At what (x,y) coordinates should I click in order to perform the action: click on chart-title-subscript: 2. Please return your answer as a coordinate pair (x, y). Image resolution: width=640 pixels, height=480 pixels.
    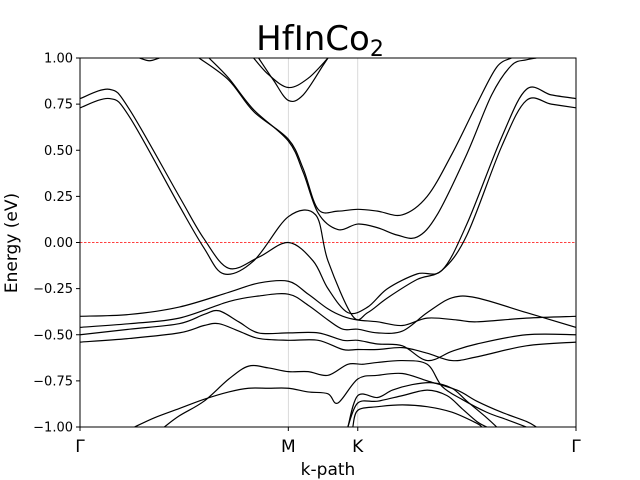
    Looking at the image, I should click on (377, 49).